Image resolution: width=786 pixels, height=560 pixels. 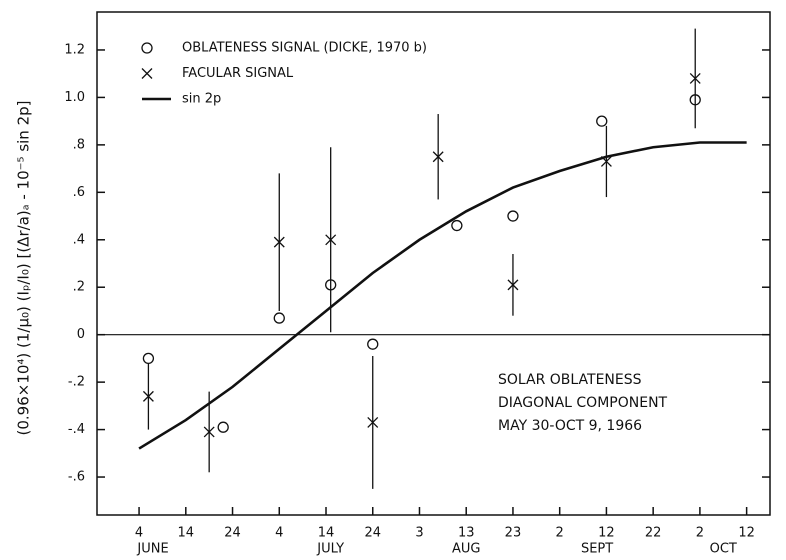 I want to click on legend-label: OBLATENESS SIGNAL (DICKE, 1970 b), so click(x=304, y=48).